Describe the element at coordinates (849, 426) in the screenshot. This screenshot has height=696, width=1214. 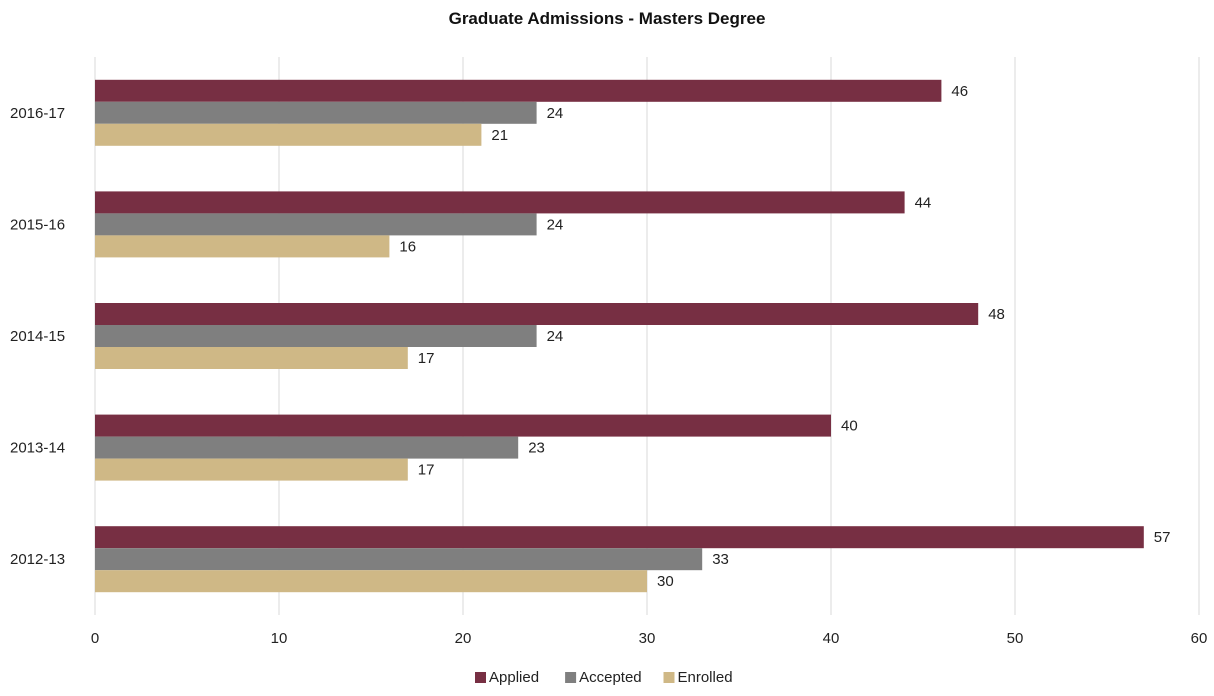
I see `data-label: 40` at that location.